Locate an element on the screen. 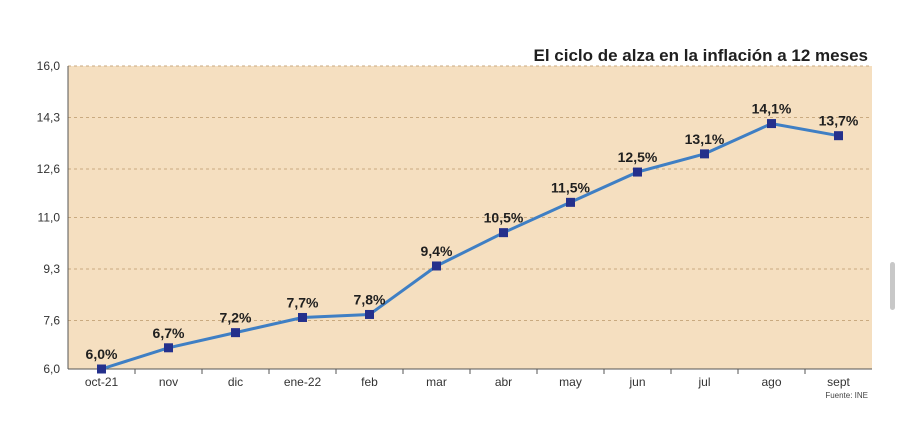 The image size is (900, 423). source-note: Fuente: INE is located at coordinates (846, 395).